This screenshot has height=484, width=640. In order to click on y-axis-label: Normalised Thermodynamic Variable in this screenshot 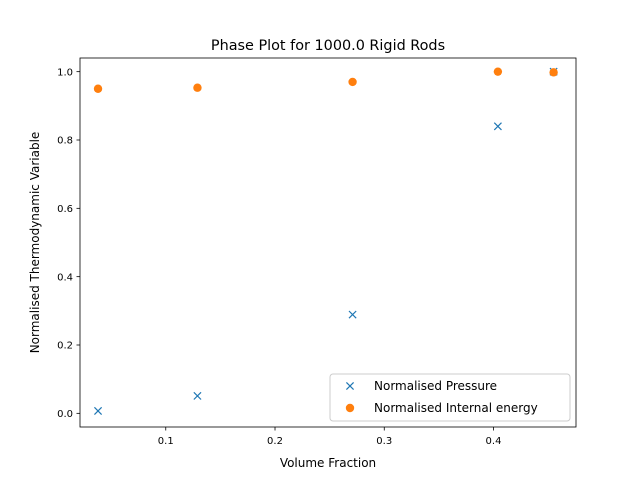, I will do `click(35, 243)`.